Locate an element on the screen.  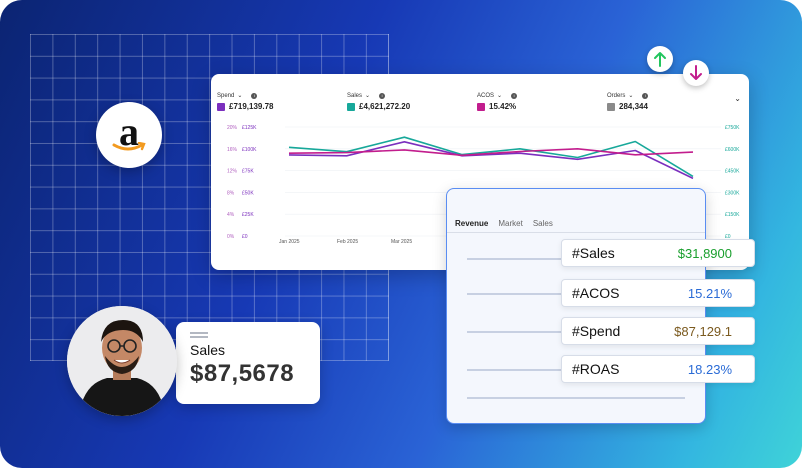
stat-name: #Sales is located at coordinates (593, 253).